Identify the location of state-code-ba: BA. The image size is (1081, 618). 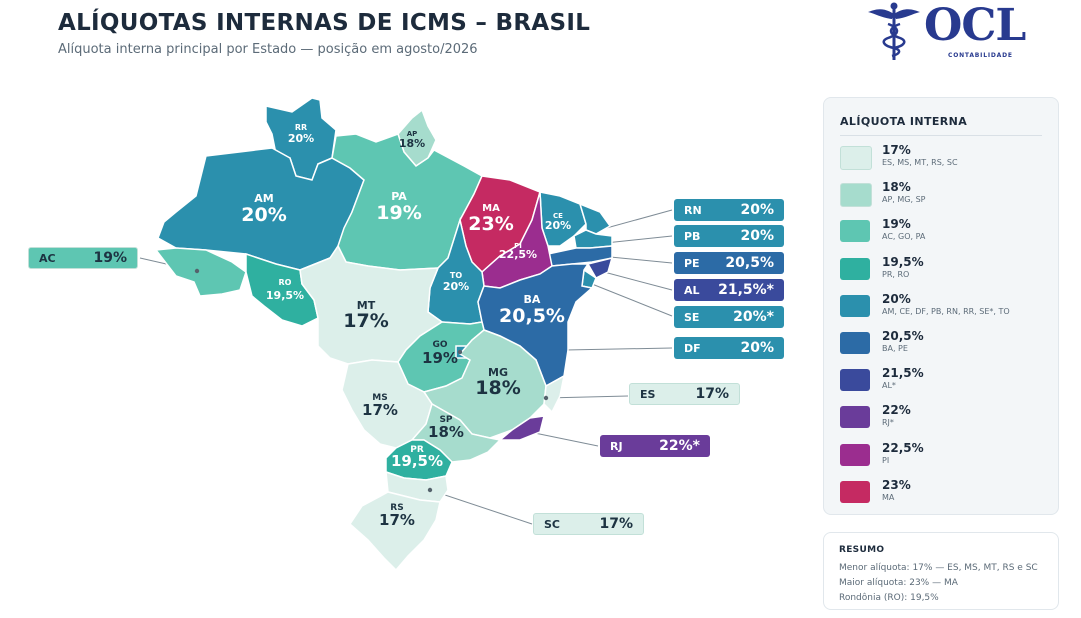
(532, 299).